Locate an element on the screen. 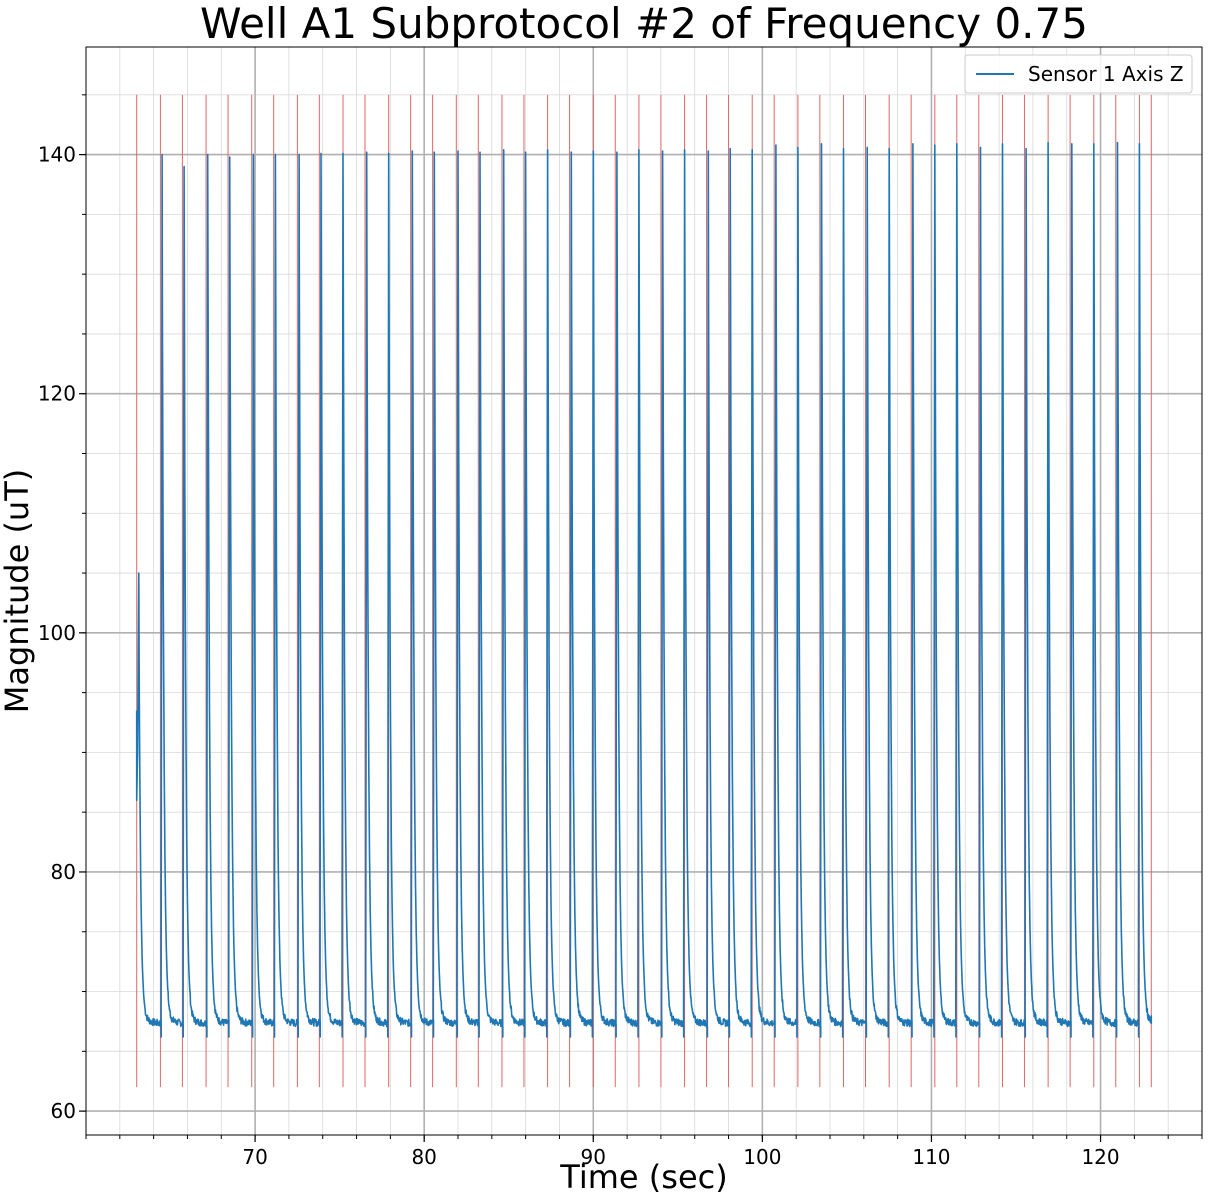  legend-box is located at coordinates (1078, 74).